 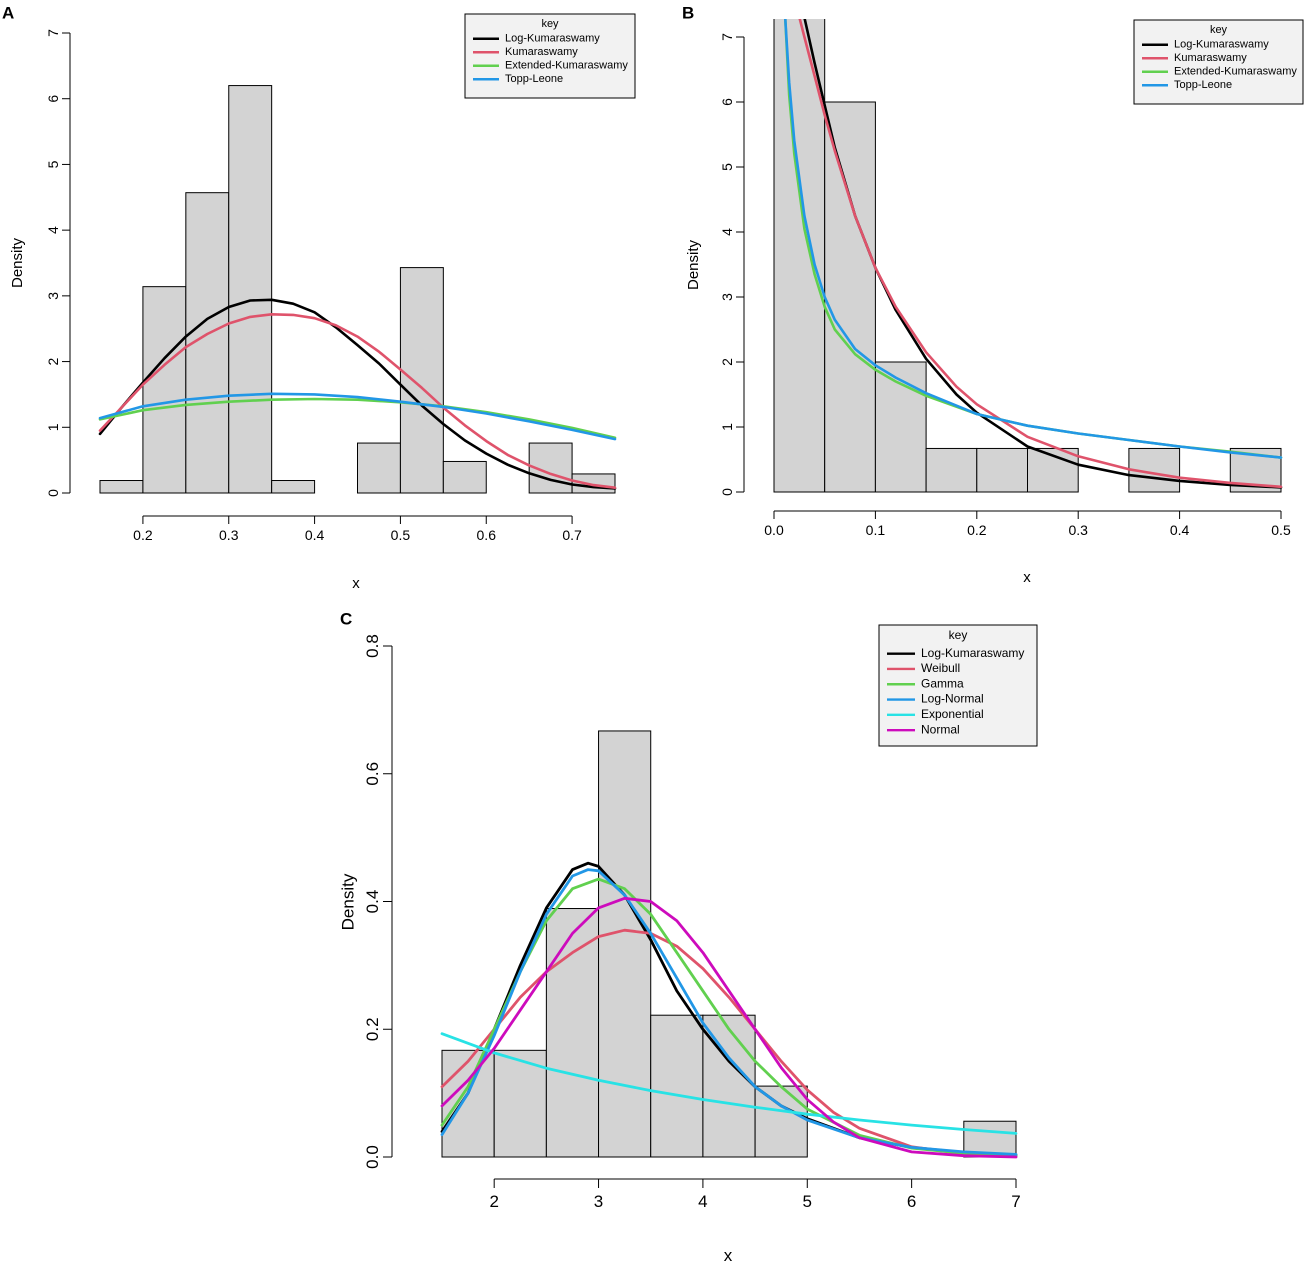 I want to click on legend-entry: Exponential, so click(x=952, y=714).